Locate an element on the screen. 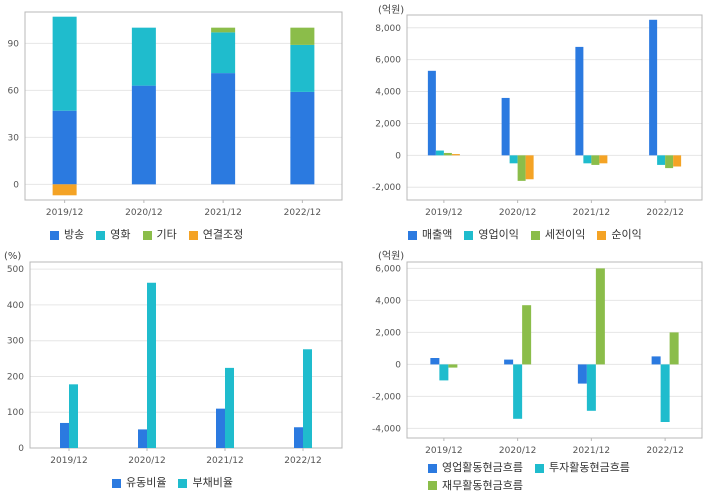 The width and height of the screenshot is (720, 496). legend-item: 매출액 is located at coordinates (430, 235).